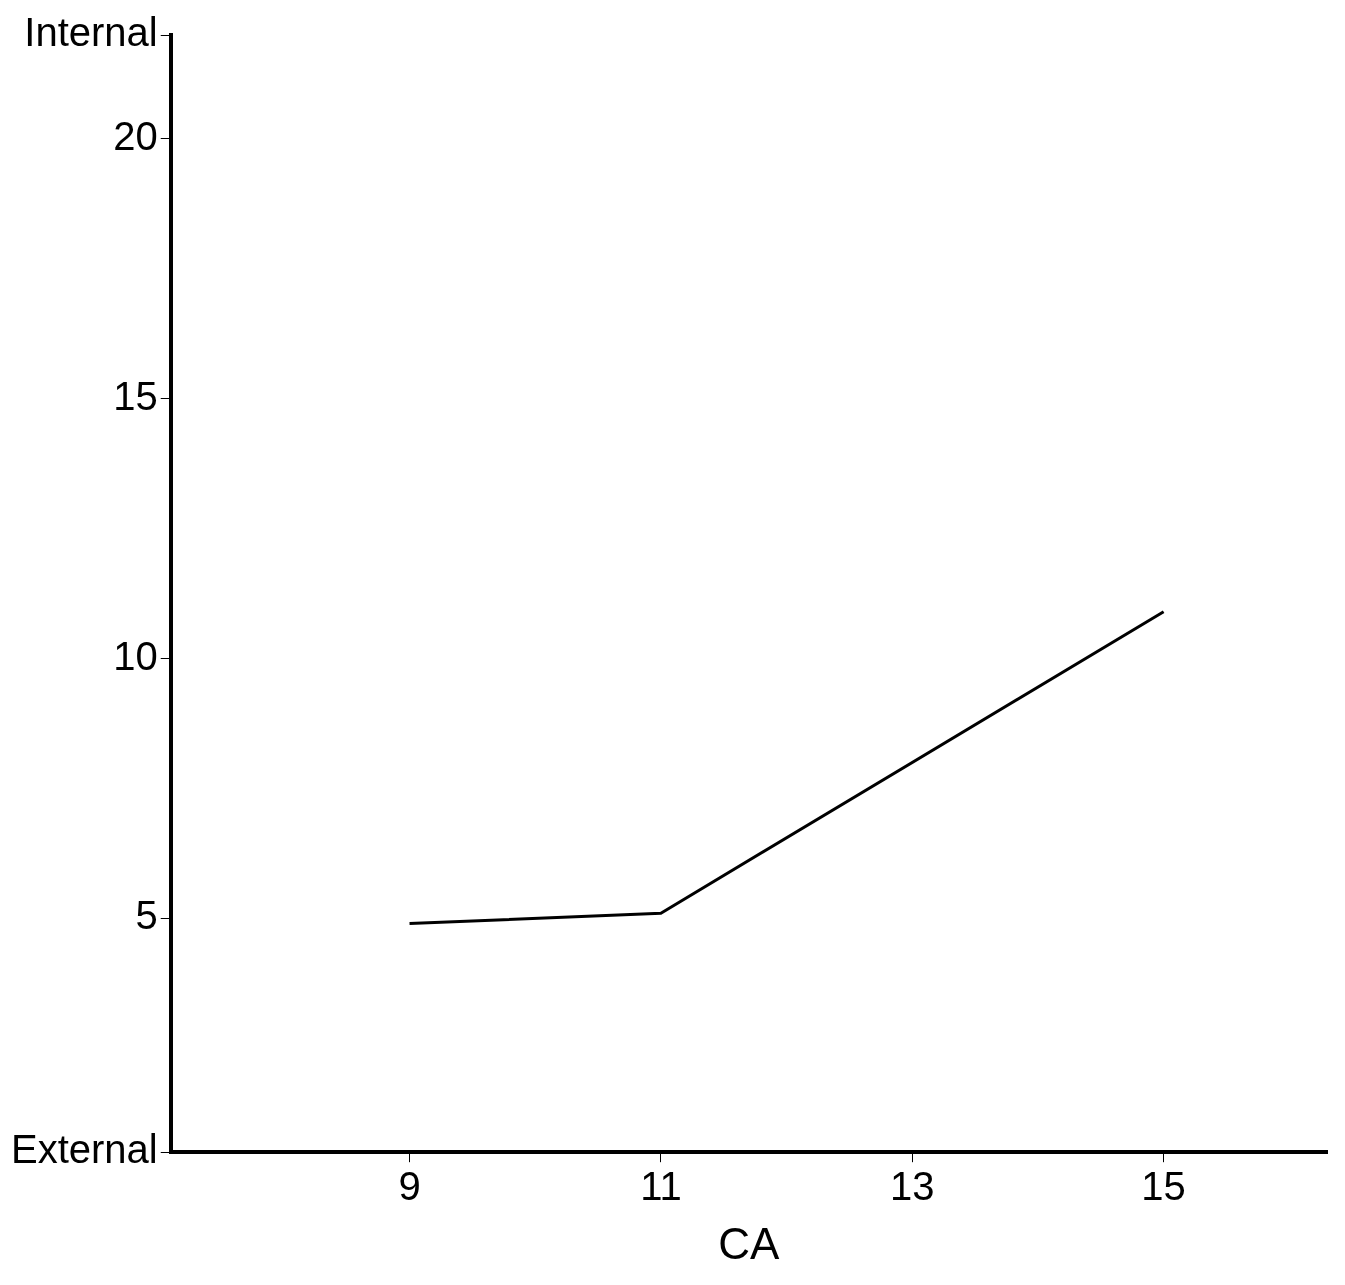  I want to click on y-tick-label: External, so click(84, 1149).